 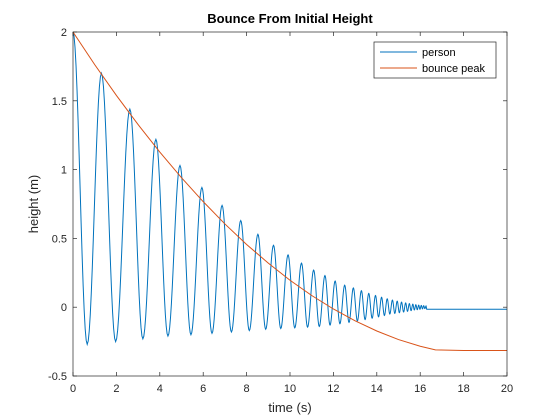 I want to click on x-tick-label: 18, so click(x=463, y=389).